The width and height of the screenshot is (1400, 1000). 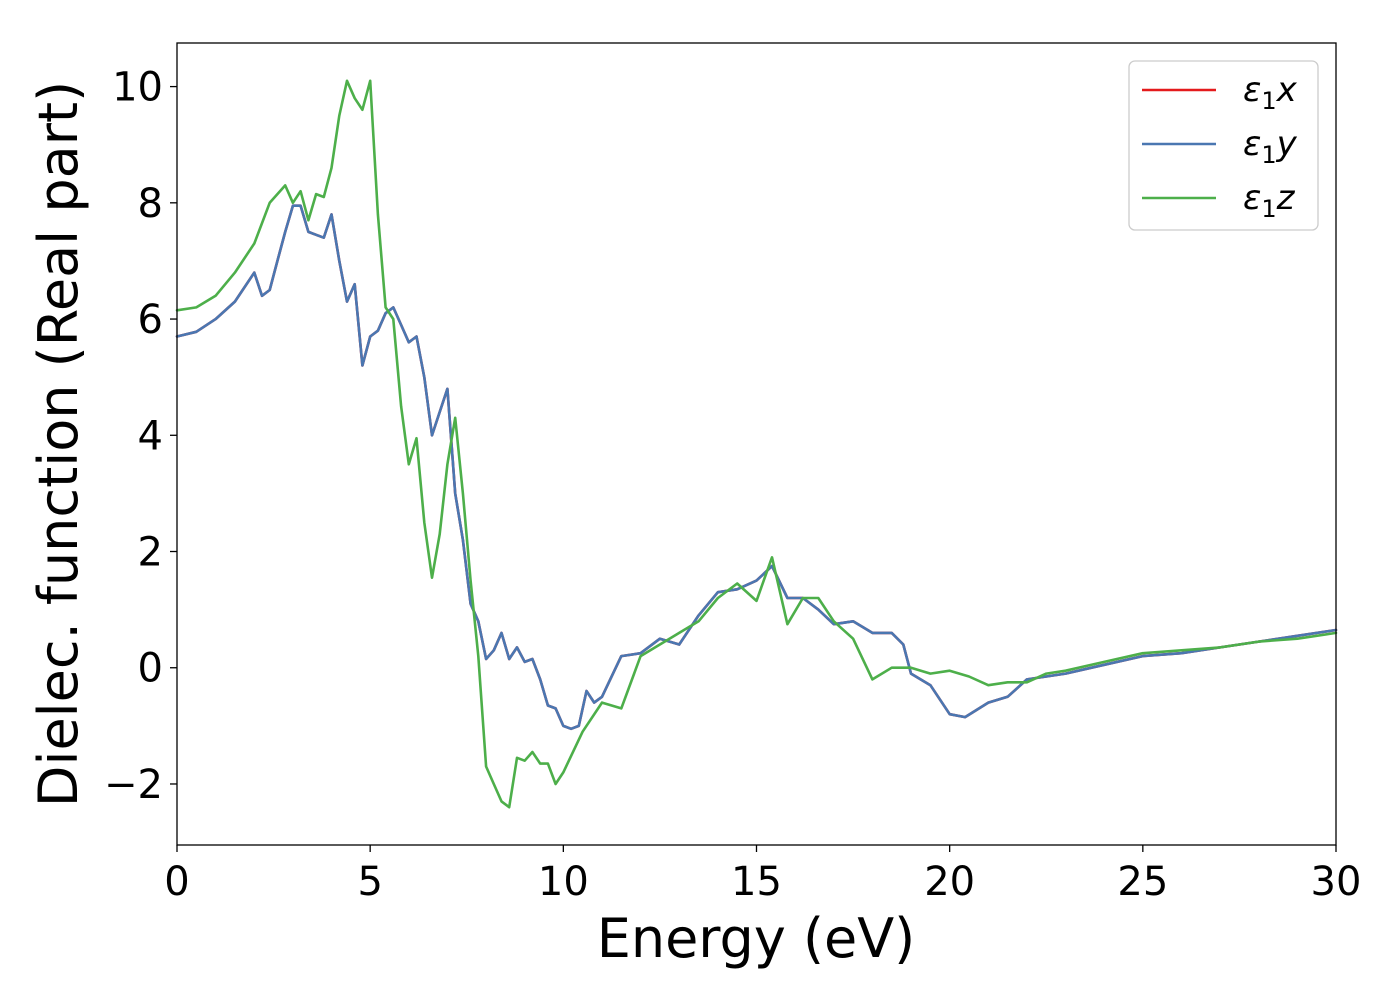 What do you see at coordinates (949, 882) in the screenshot?
I see `x-tick-label: 20` at bounding box center [949, 882].